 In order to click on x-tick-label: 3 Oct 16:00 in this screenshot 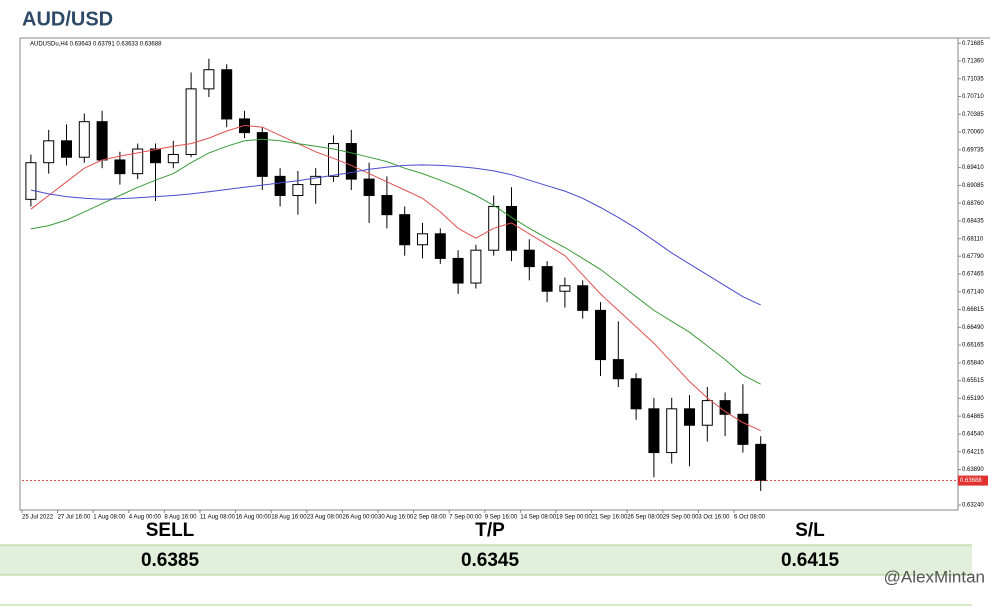, I will do `click(714, 518)`.